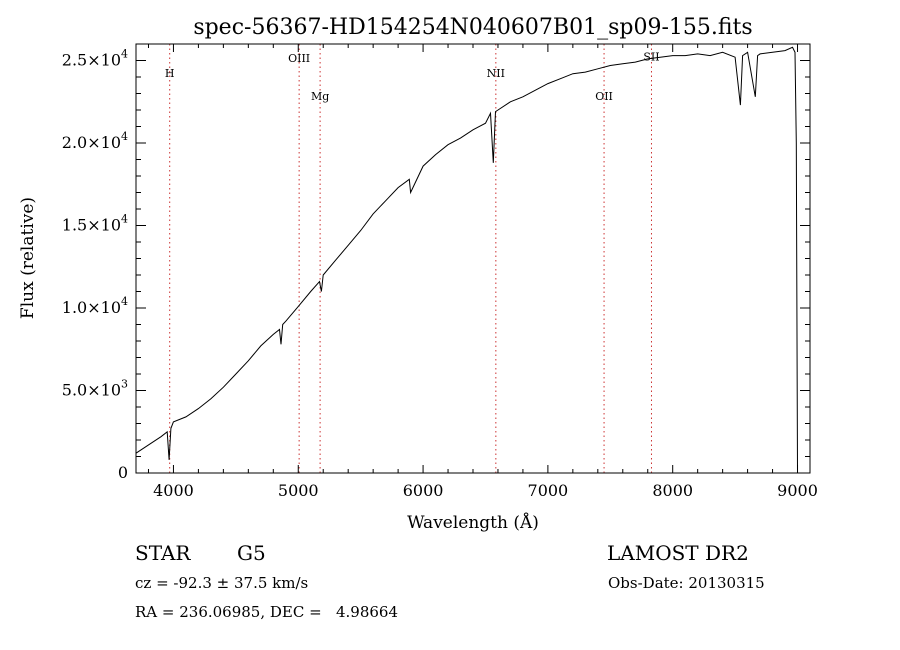  What do you see at coordinates (298, 490) in the screenshot?
I see `x-tick-label-1: 5000` at bounding box center [298, 490].